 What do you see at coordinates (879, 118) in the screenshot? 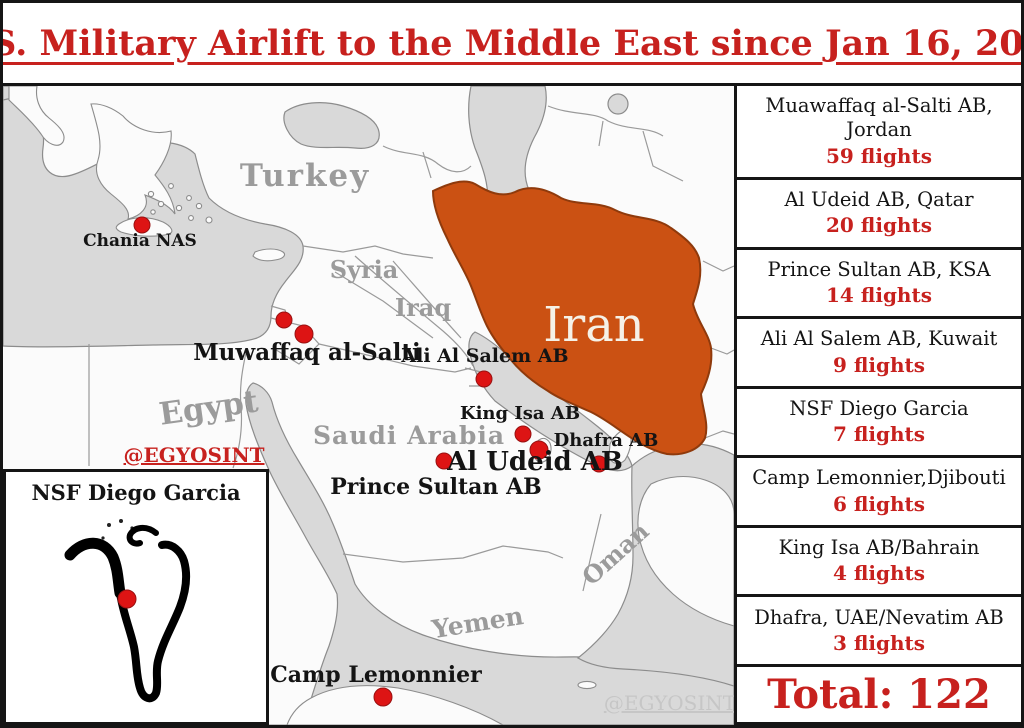
I see `base-name: Muawaffaq al-Salti AB, Jordan` at bounding box center [879, 118].